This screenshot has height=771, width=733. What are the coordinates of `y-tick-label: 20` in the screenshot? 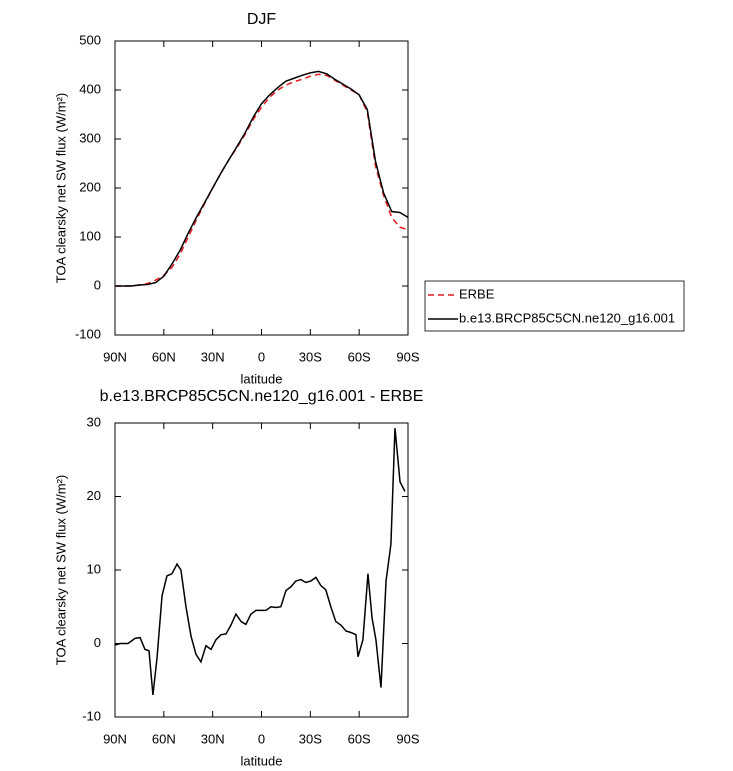 It's located at (94, 495).